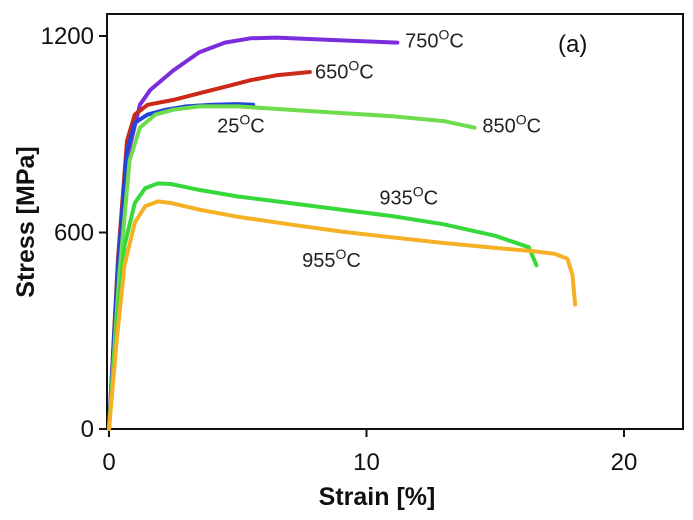 This screenshot has width=693, height=520. Describe the element at coordinates (241, 125) in the screenshot. I see `temperature-annotation: 25OC` at that location.